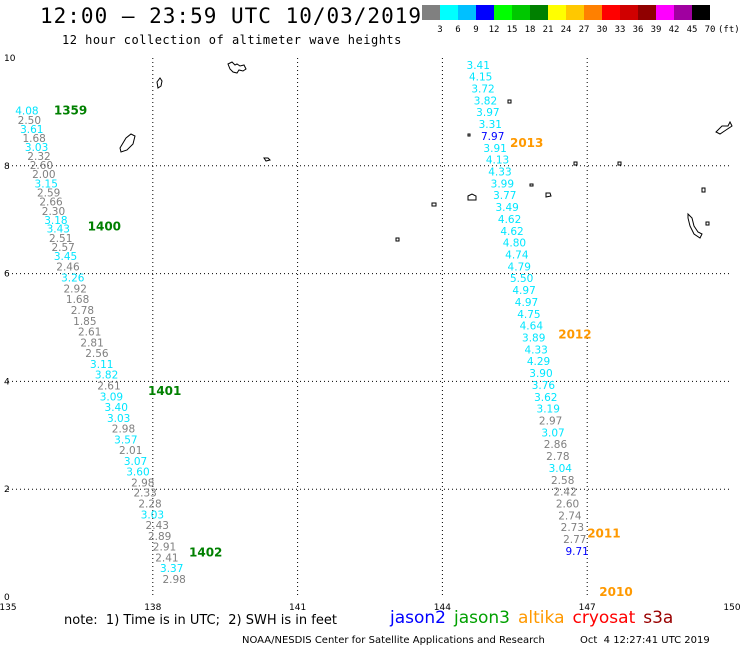  Describe the element at coordinates (440, 30) in the screenshot. I see `scale-label: 3` at that location.